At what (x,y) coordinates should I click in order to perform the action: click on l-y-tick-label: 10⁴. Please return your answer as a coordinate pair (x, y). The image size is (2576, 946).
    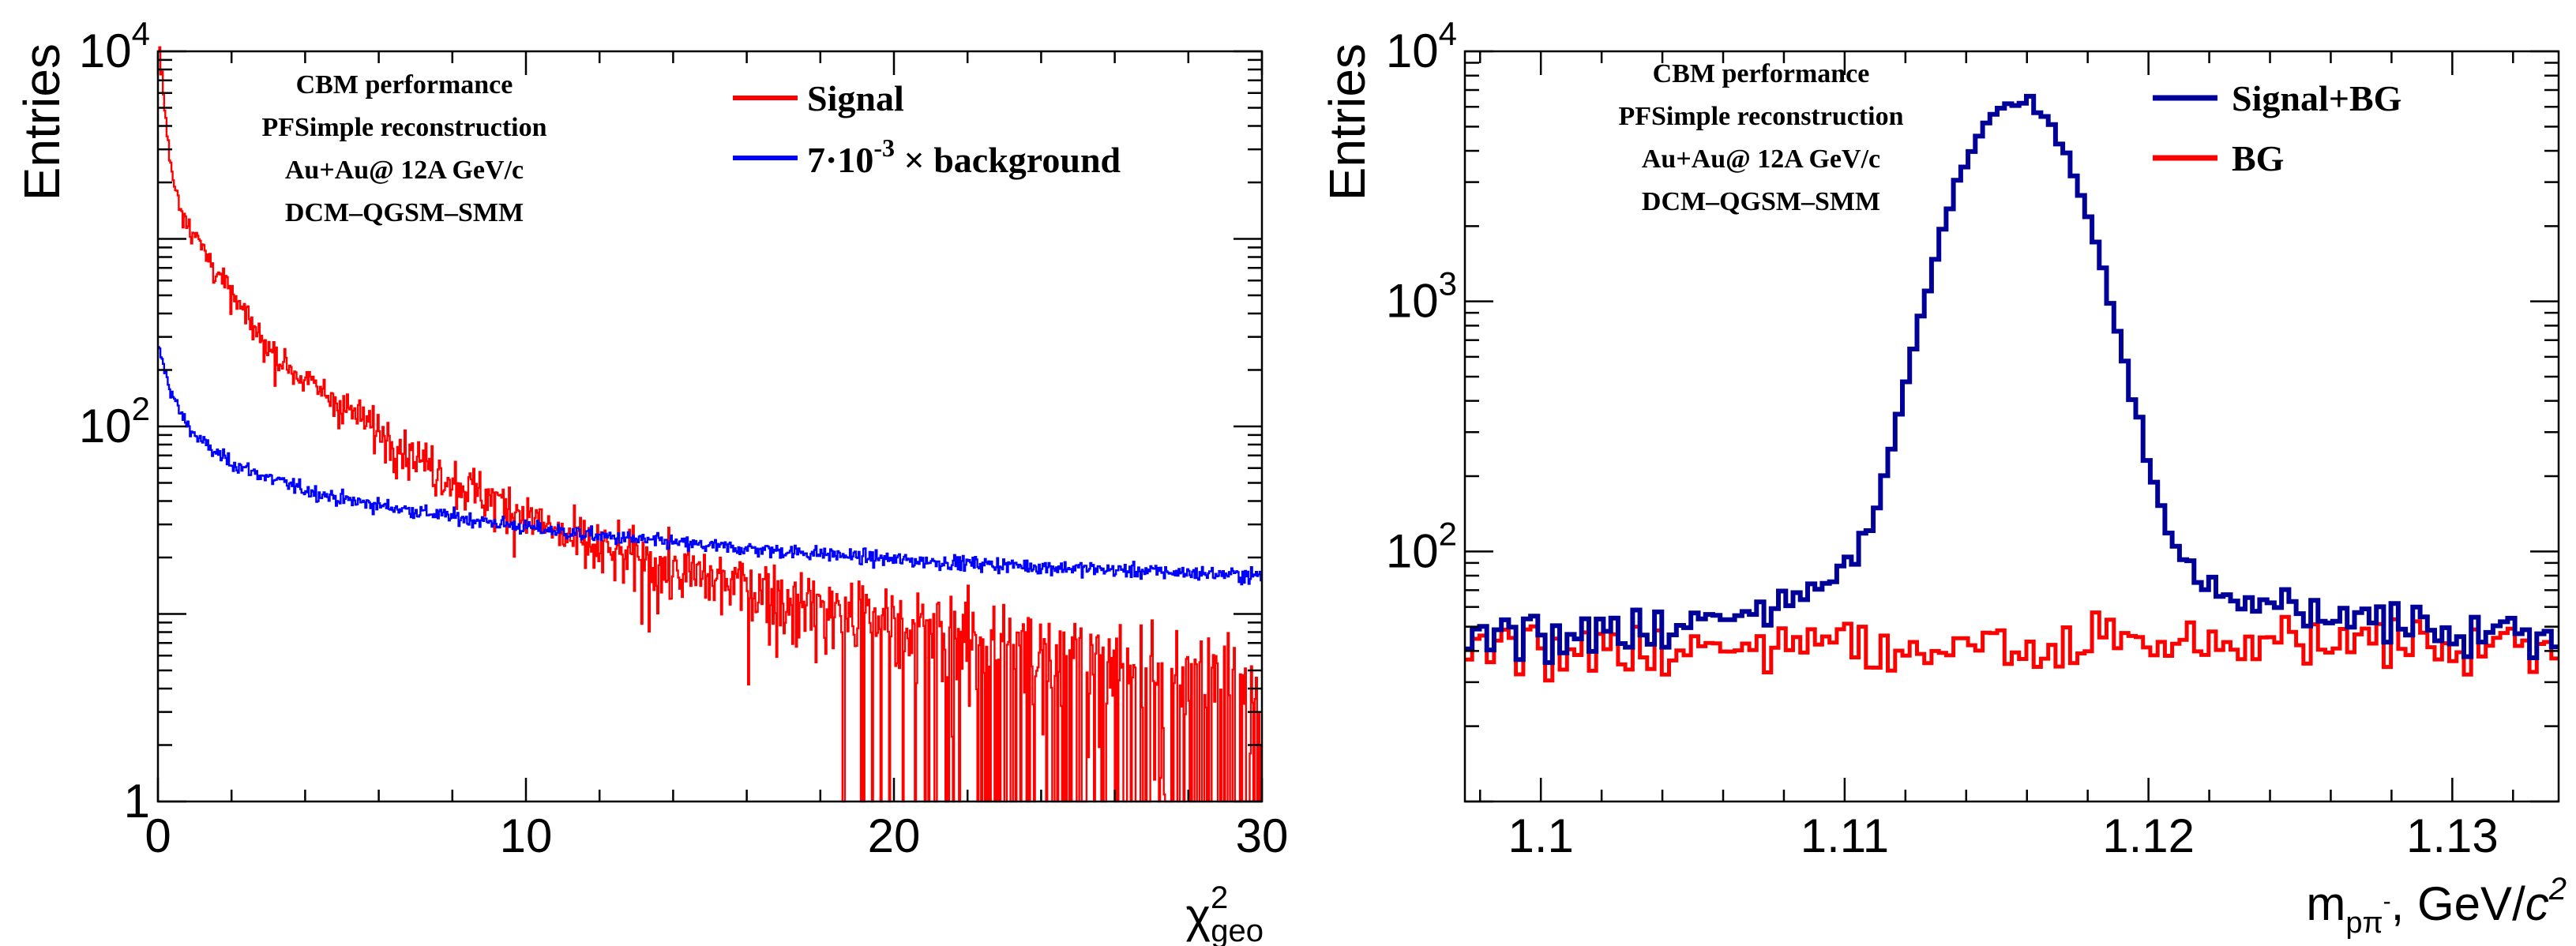
    Looking at the image, I should click on (114, 46).